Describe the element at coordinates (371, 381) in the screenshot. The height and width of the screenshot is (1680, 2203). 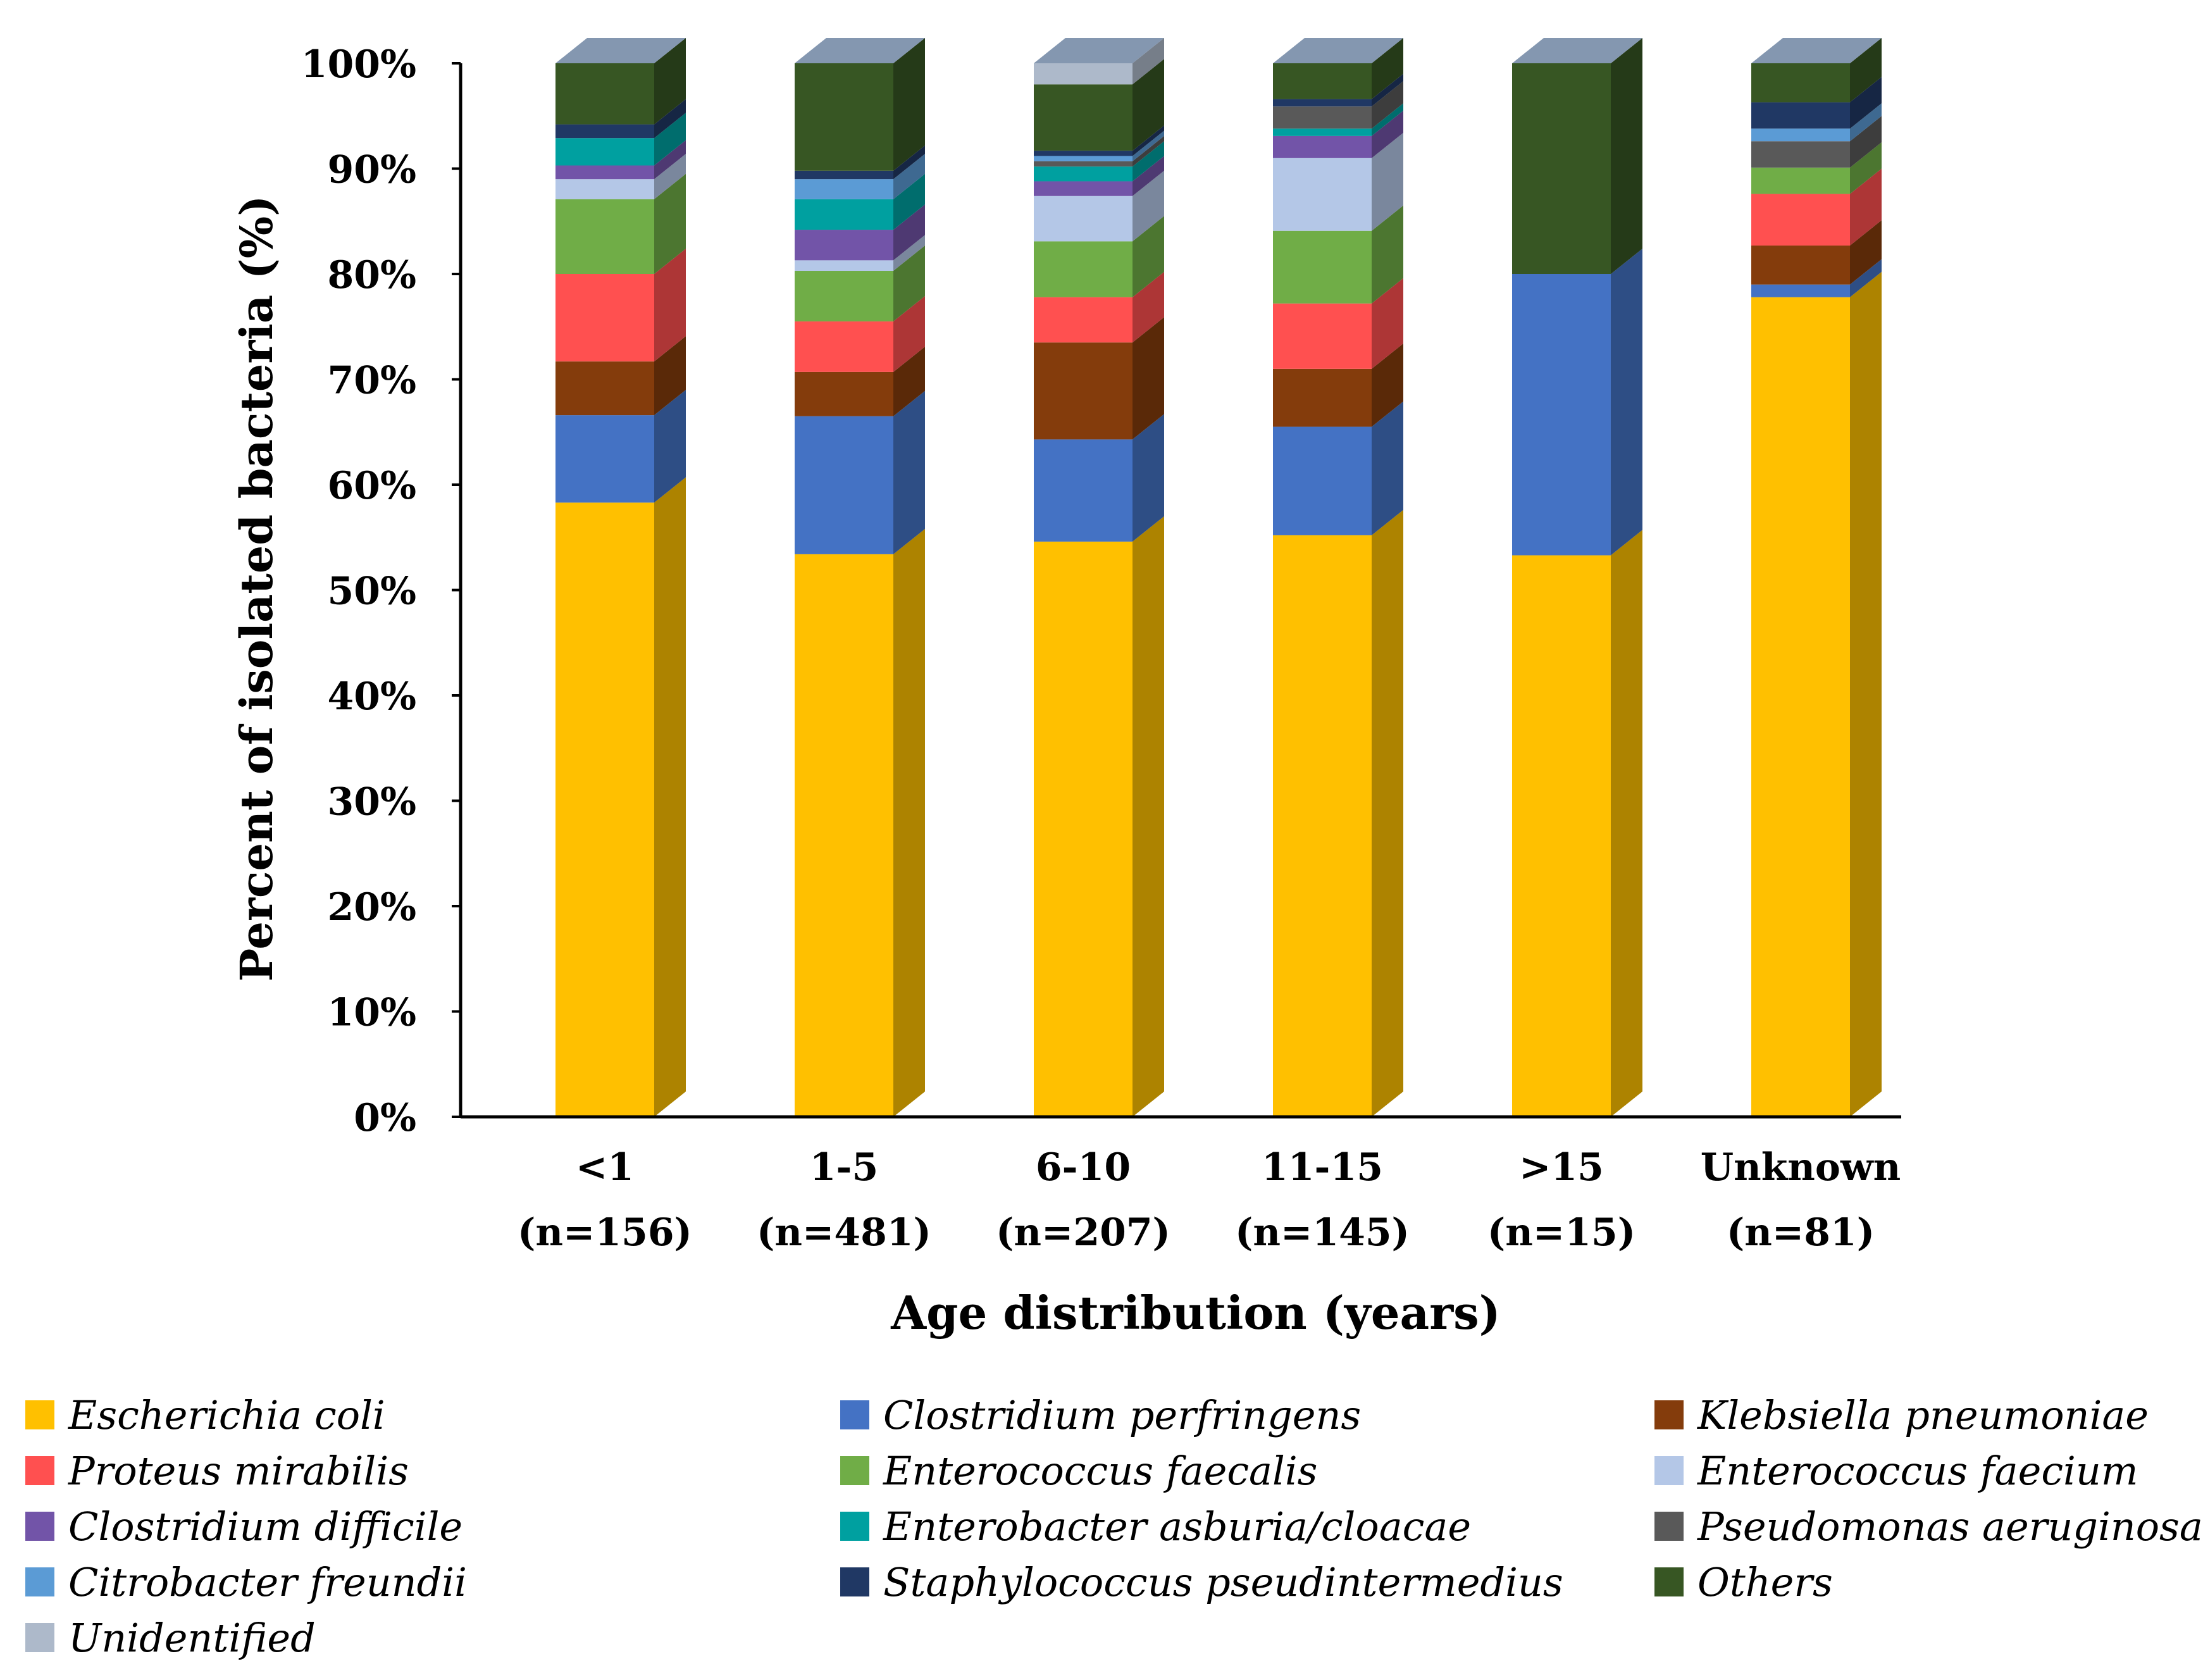
I see `y-tick-label: 70%` at that location.